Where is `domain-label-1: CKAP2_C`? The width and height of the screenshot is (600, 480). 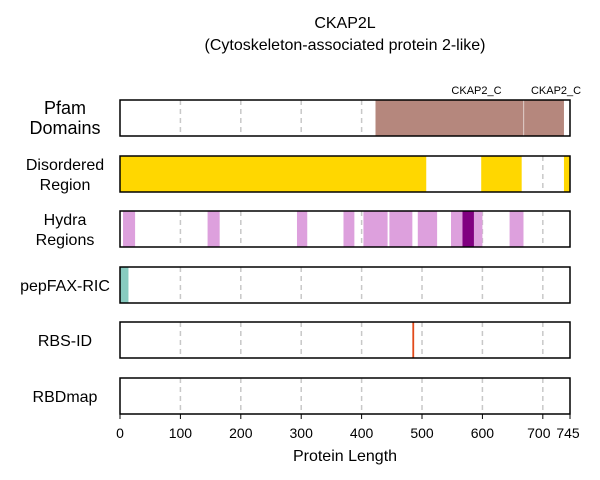 domain-label-1: CKAP2_C is located at coordinates (556, 91).